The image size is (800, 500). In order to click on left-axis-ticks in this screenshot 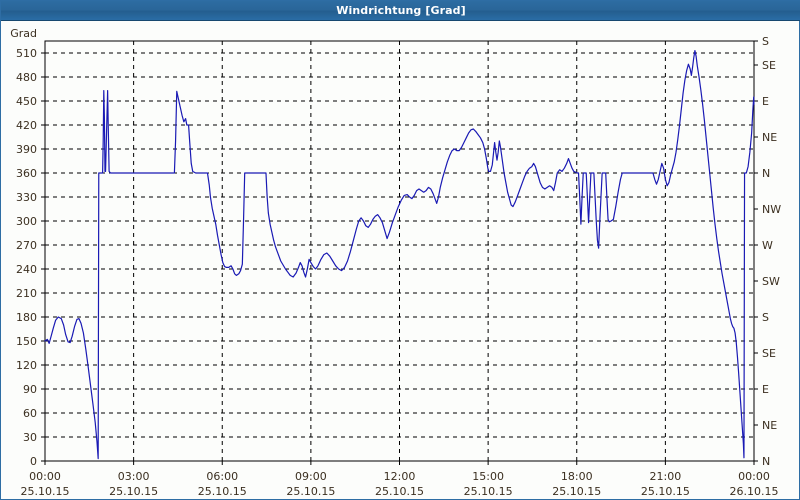, I will do `click(43, 257)`.